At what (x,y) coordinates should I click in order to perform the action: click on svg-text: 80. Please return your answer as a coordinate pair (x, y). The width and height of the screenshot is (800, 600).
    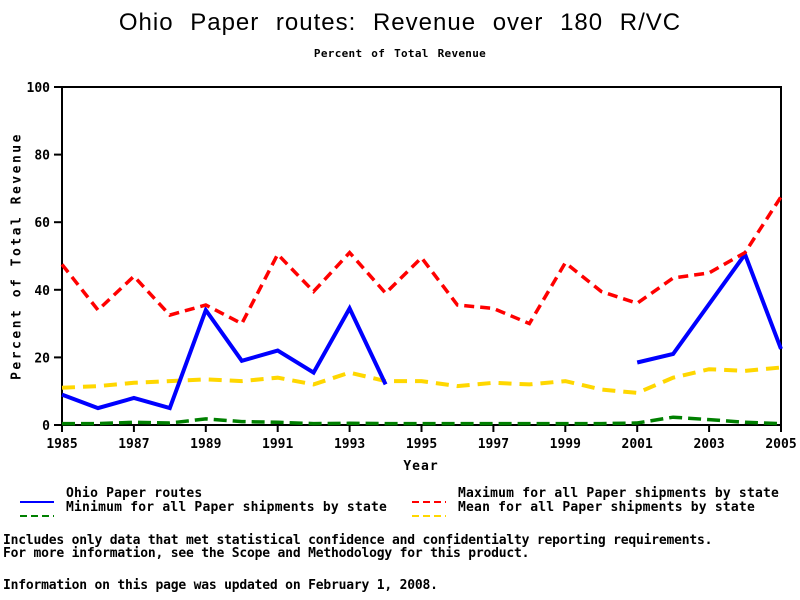
    Looking at the image, I should click on (42, 156).